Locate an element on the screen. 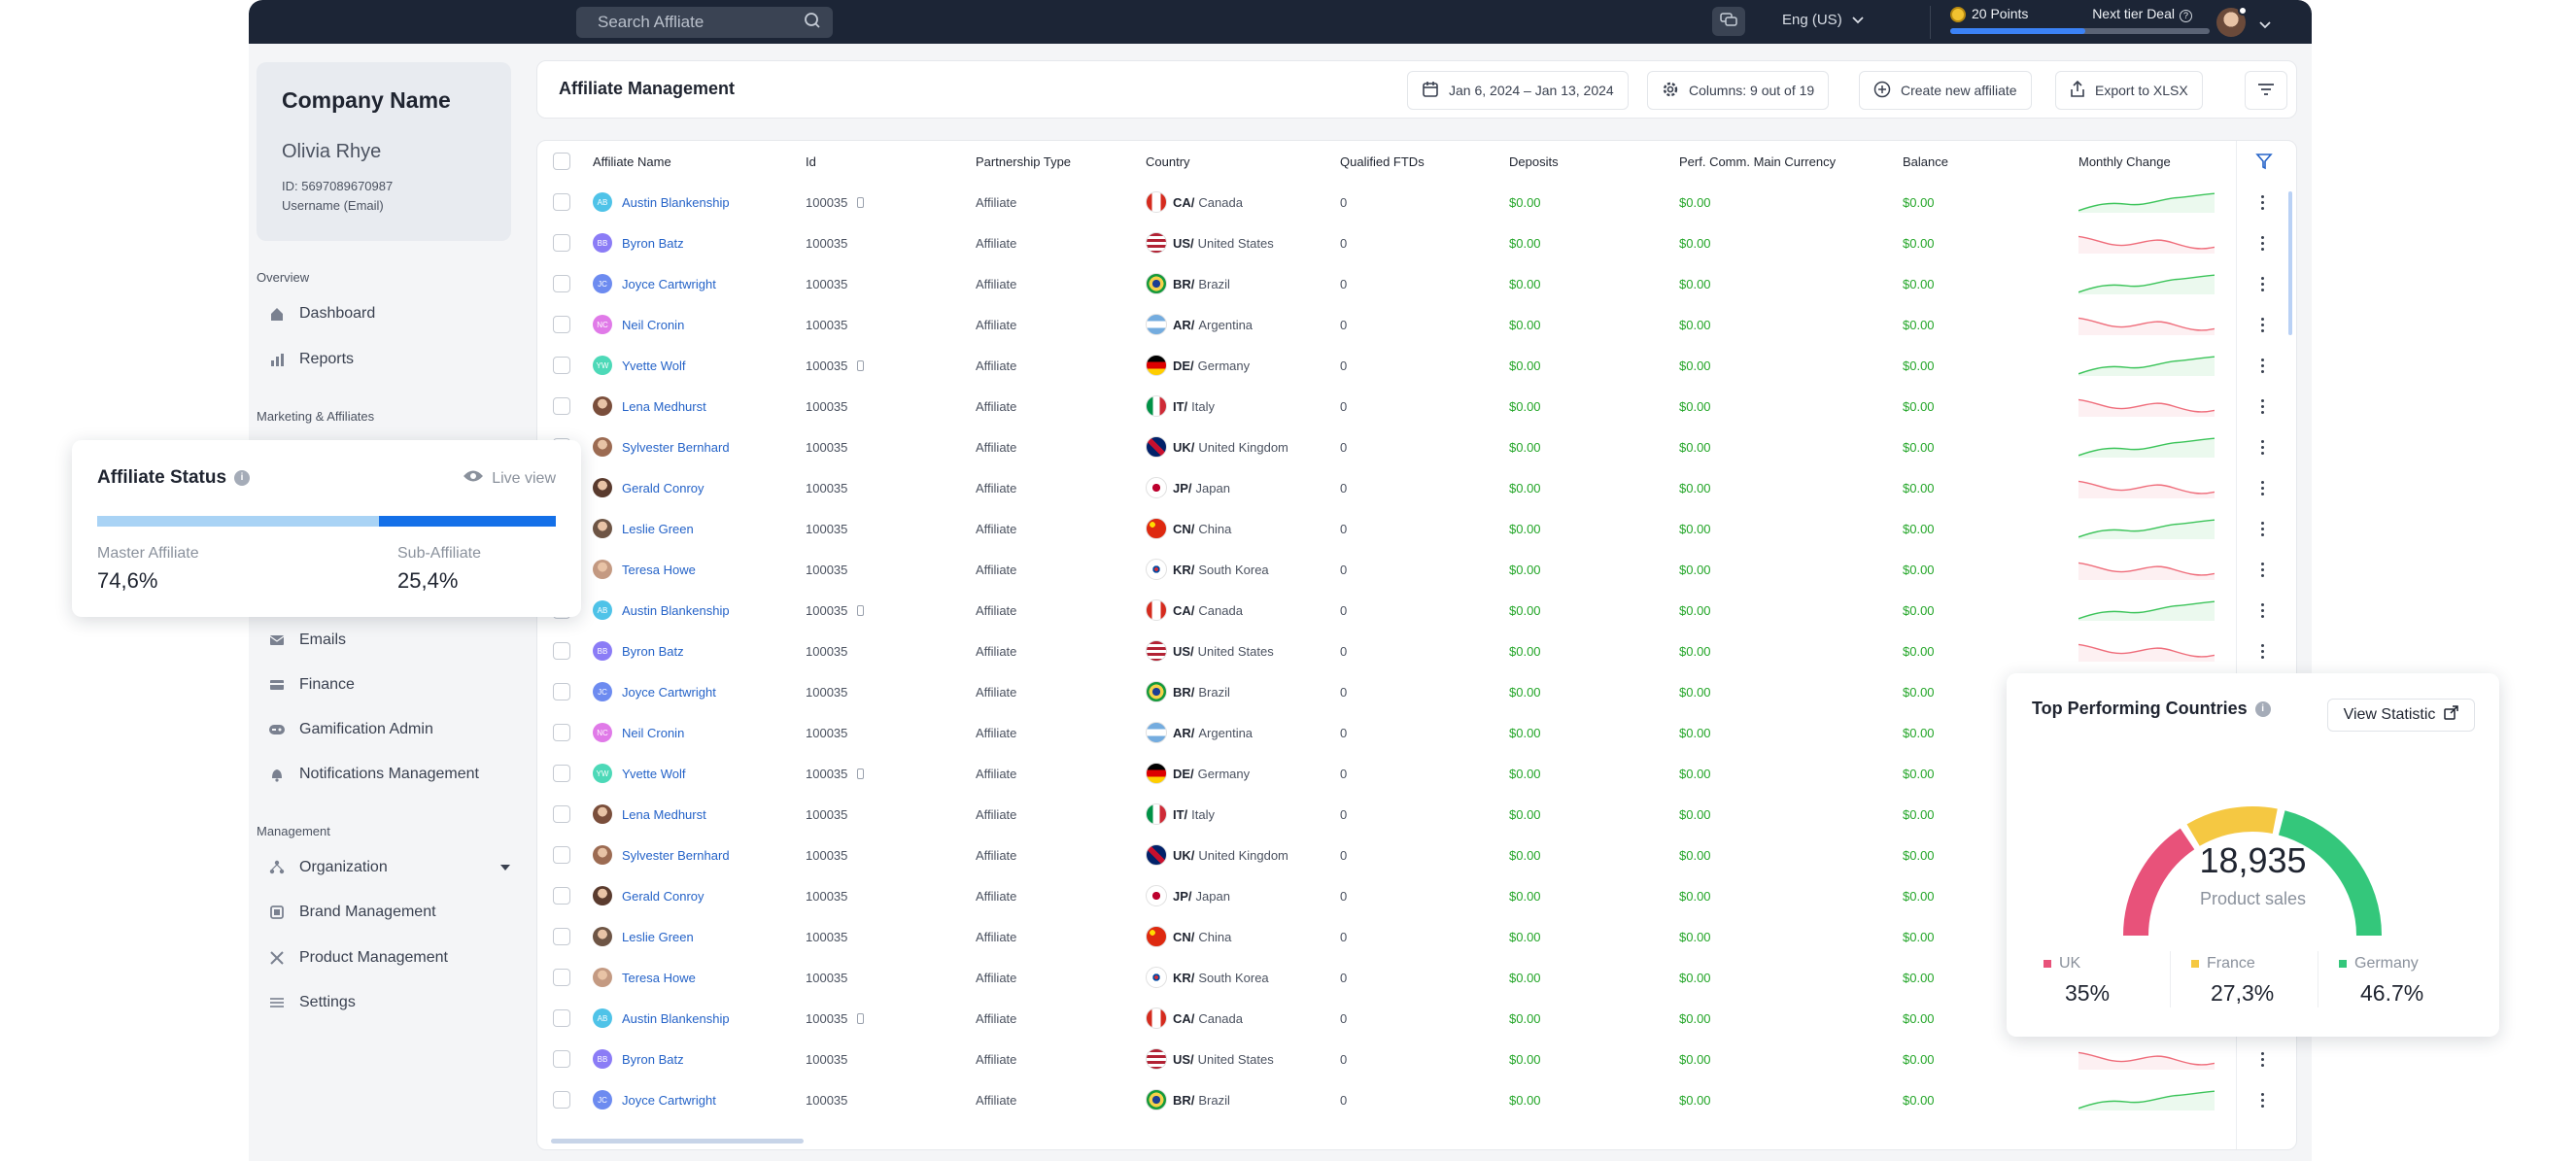  info-icon: i is located at coordinates (242, 478).